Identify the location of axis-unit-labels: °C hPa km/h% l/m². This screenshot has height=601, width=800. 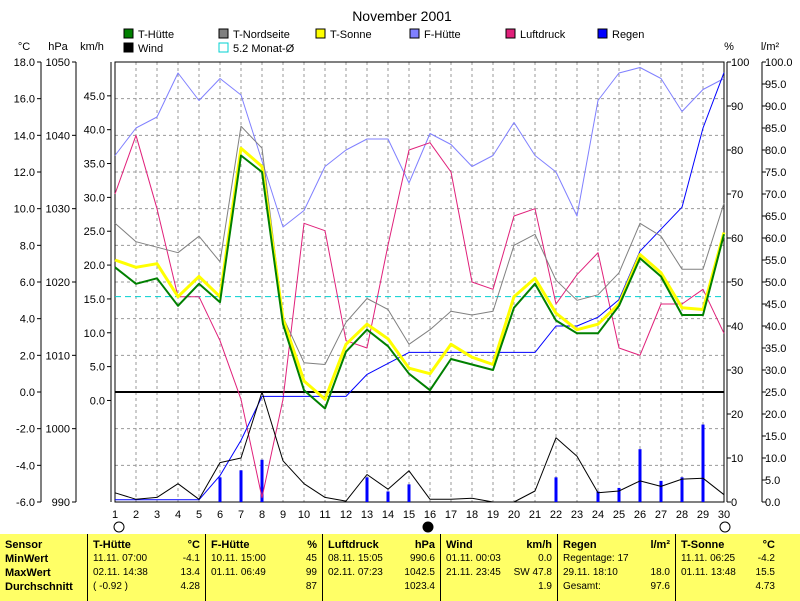
(399, 47).